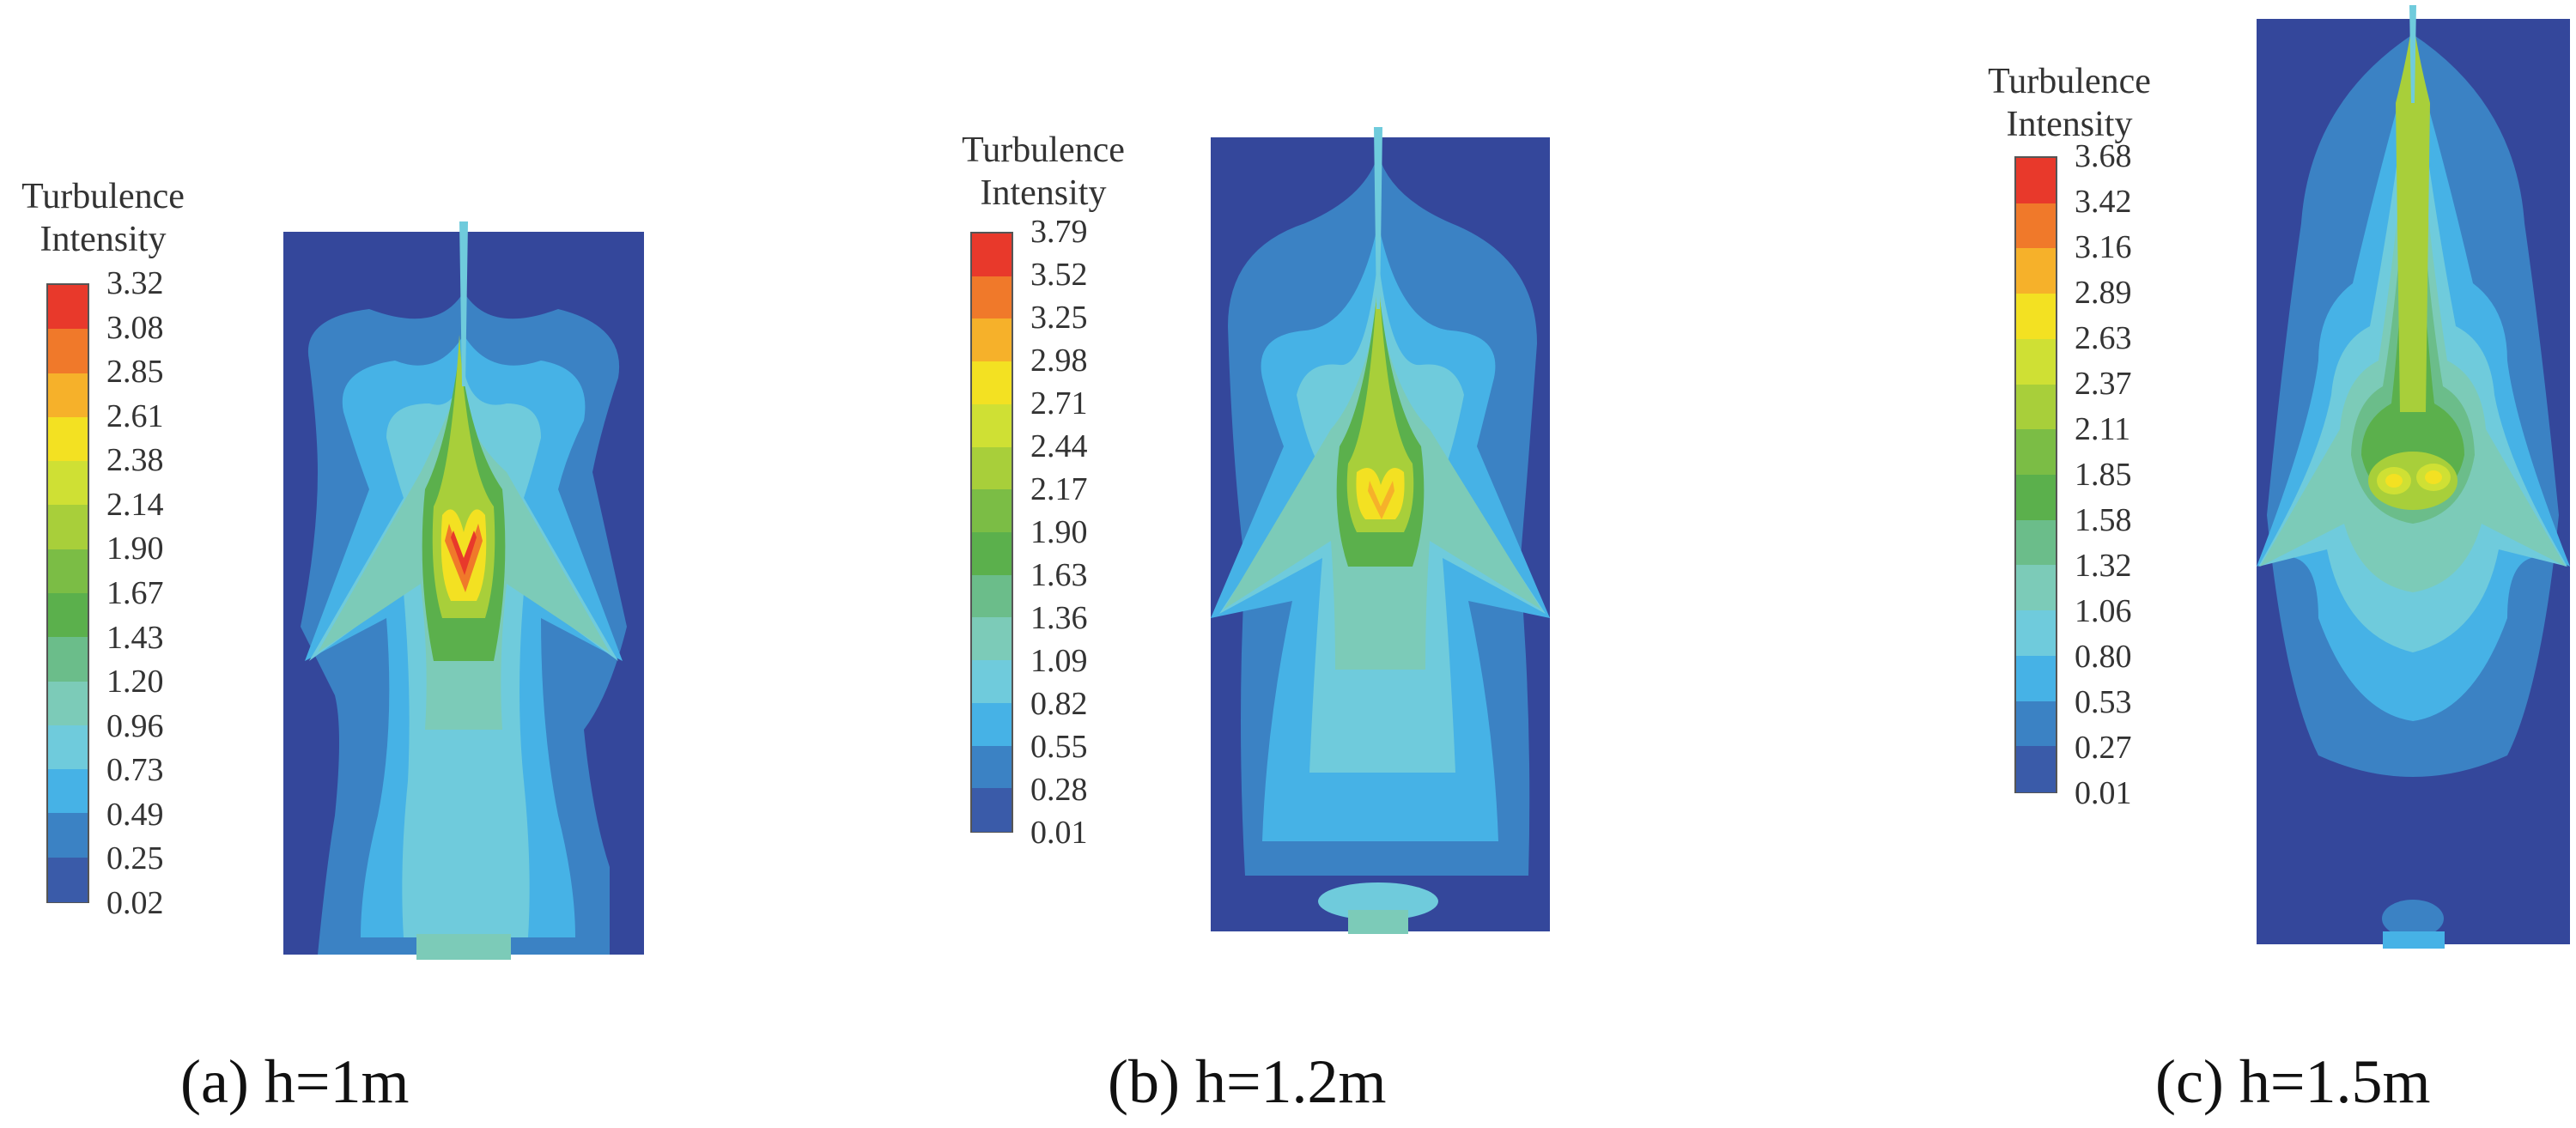  What do you see at coordinates (1059, 361) in the screenshot?
I see `colorbar-tick-label: 2.98` at bounding box center [1059, 361].